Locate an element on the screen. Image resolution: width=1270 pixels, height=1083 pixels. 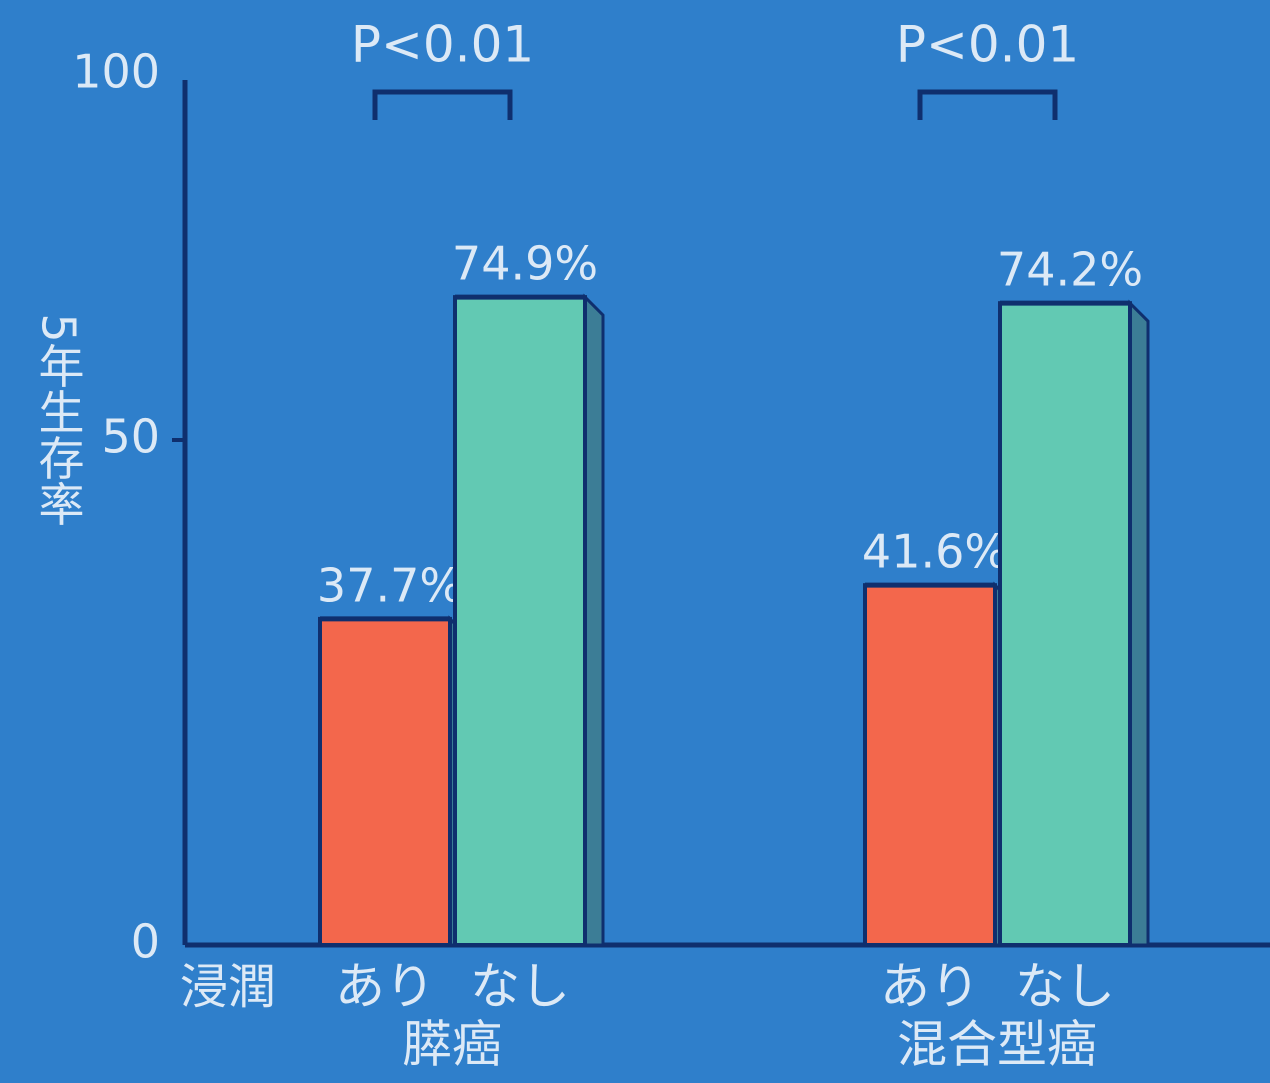
bar-value-label-1-1: 74.2% is located at coordinates (1070, 270).